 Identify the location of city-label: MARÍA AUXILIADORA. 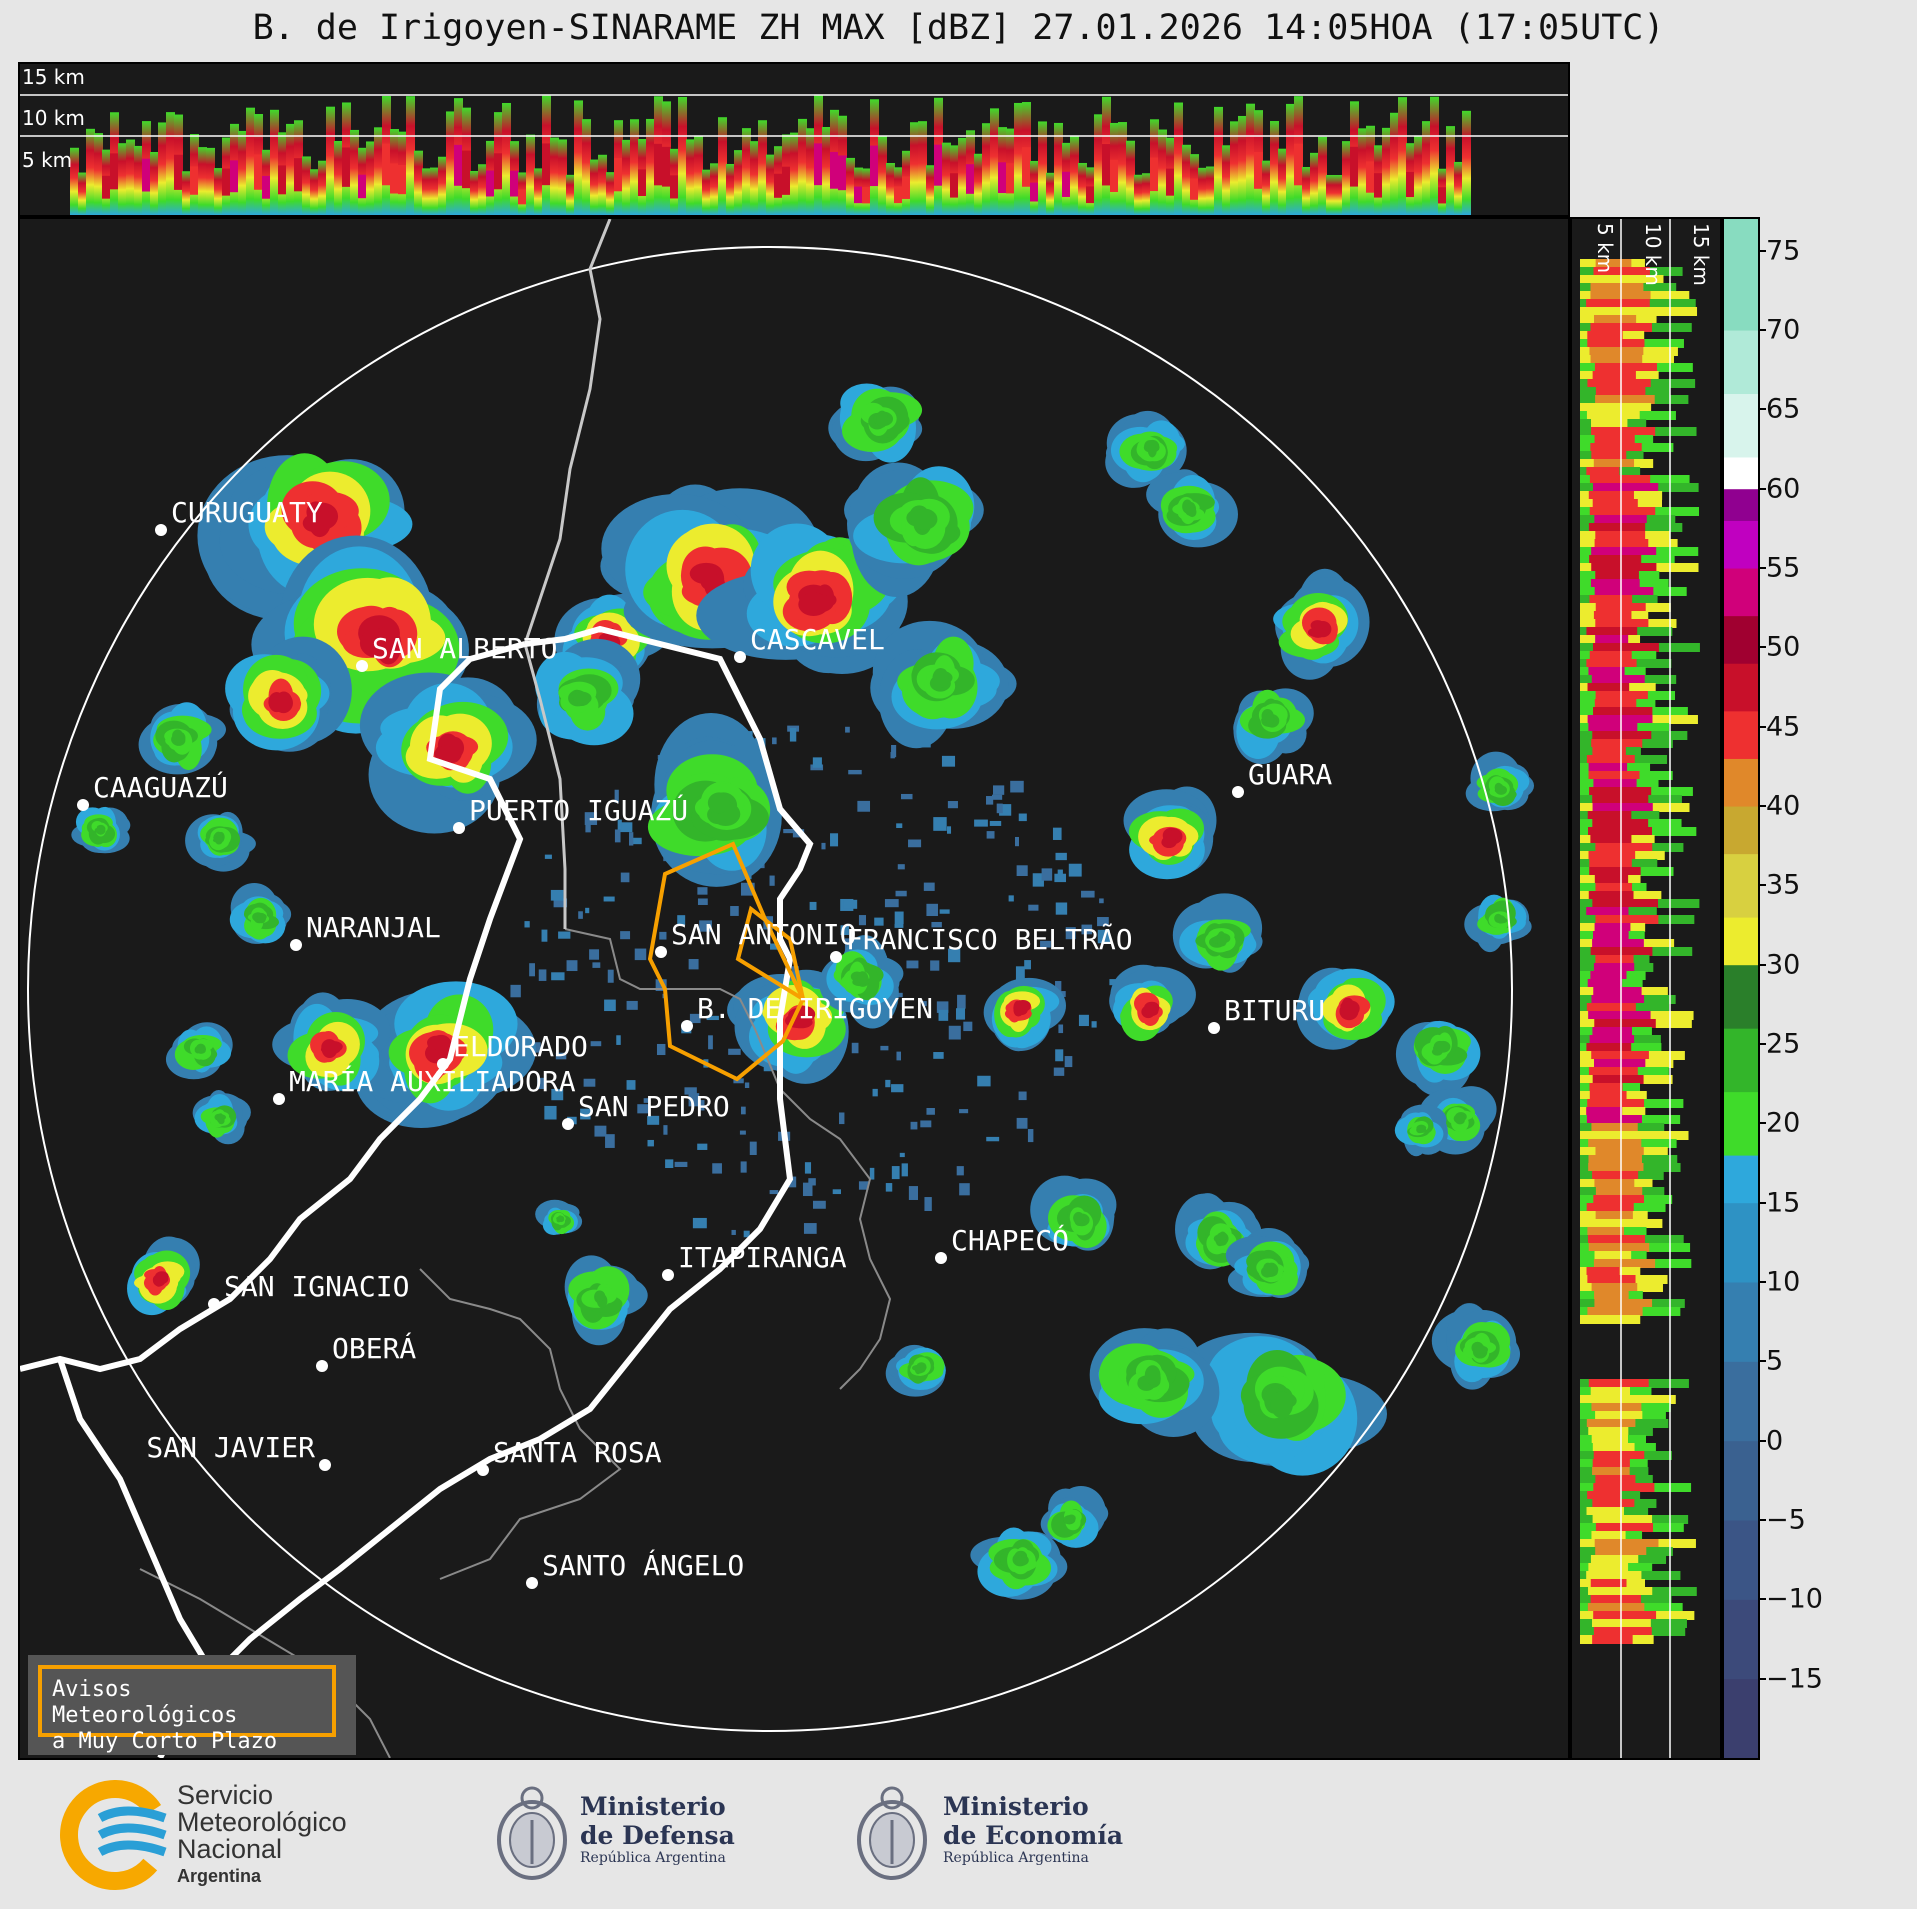
(432, 1081).